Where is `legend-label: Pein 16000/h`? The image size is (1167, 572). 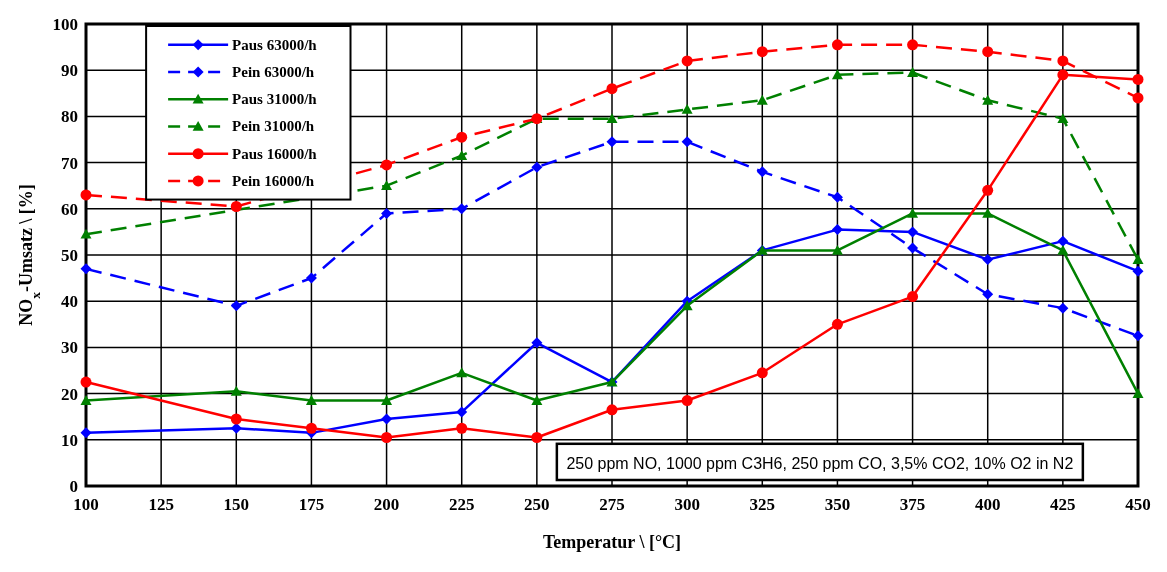
legend-label: Pein 16000/h is located at coordinates (273, 180).